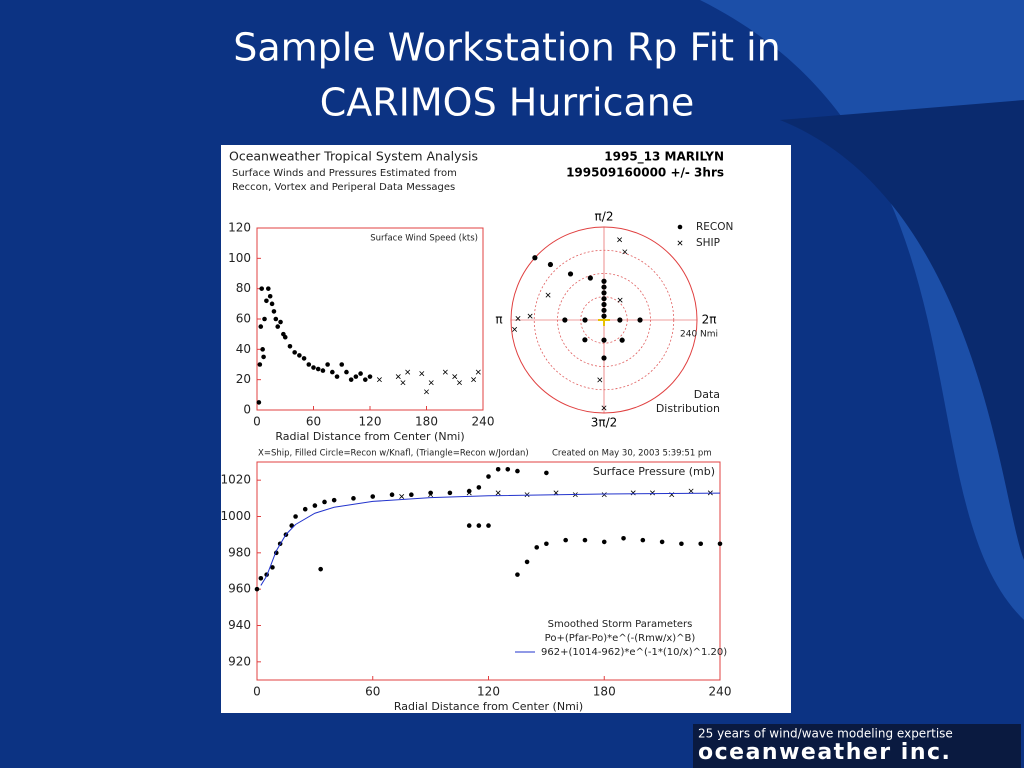 Image resolution: width=1024 pixels, height=772 pixels. What do you see at coordinates (372, 692) in the screenshot?
I see `x-tick-label: 60` at bounding box center [372, 692].